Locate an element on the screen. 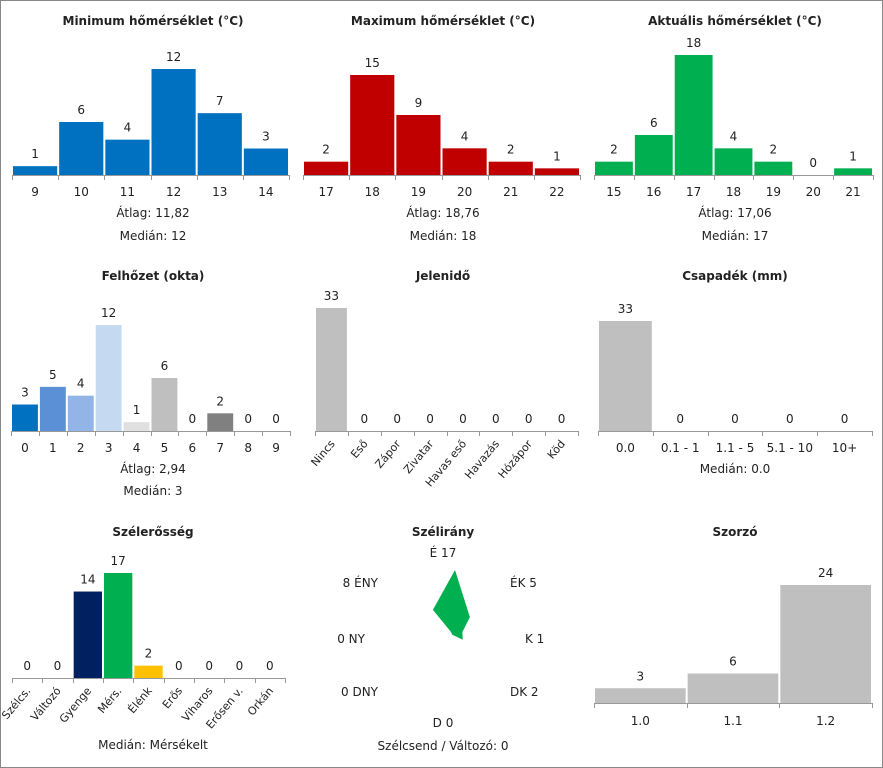 This screenshot has height=768, width=883. tick-label-szel-4: Élénk is located at coordinates (140, 700).